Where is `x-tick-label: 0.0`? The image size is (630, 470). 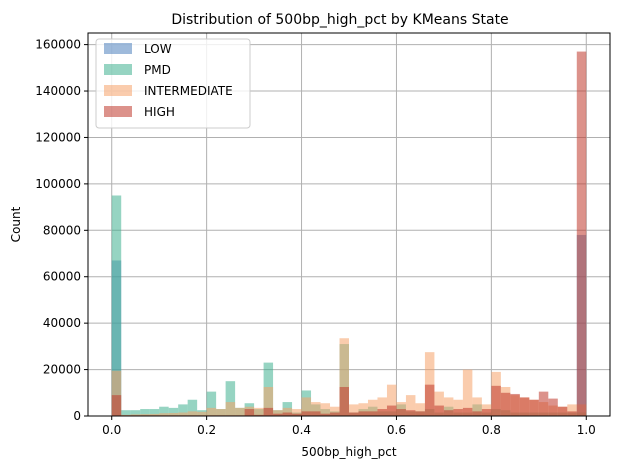 x-tick-label: 0.0 is located at coordinates (111, 430).